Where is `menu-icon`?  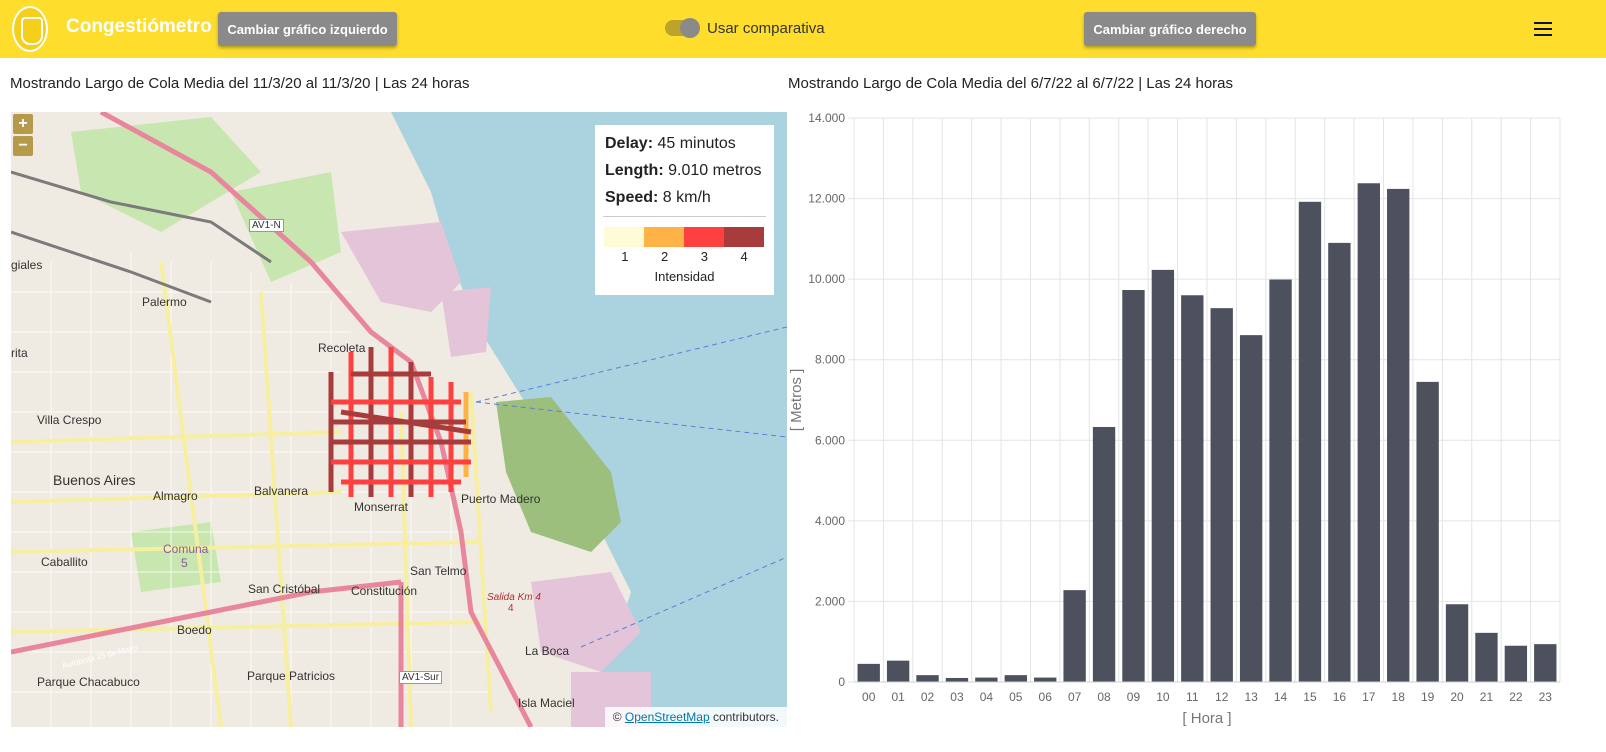 menu-icon is located at coordinates (1543, 29).